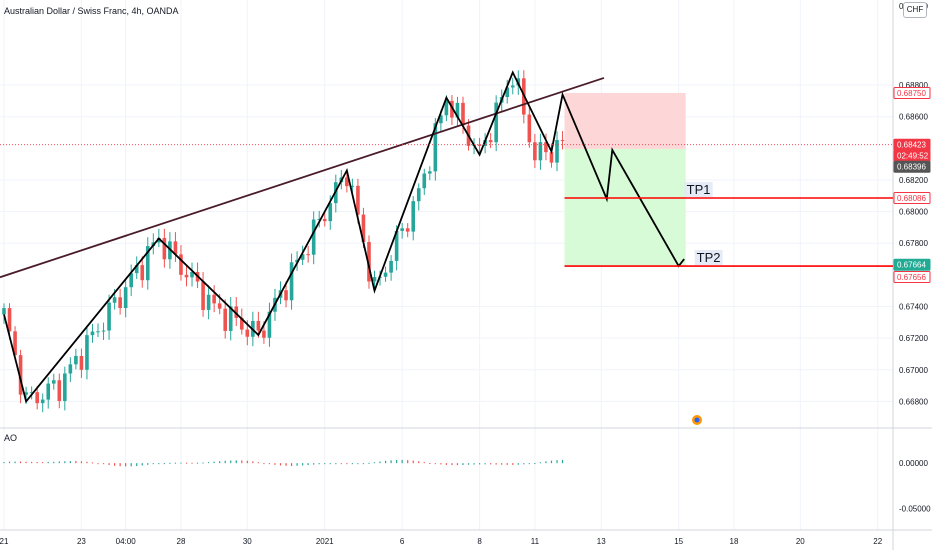 The height and width of the screenshot is (550, 932). Describe the element at coordinates (912, 92) in the screenshot. I see `price-badge-box` at that location.